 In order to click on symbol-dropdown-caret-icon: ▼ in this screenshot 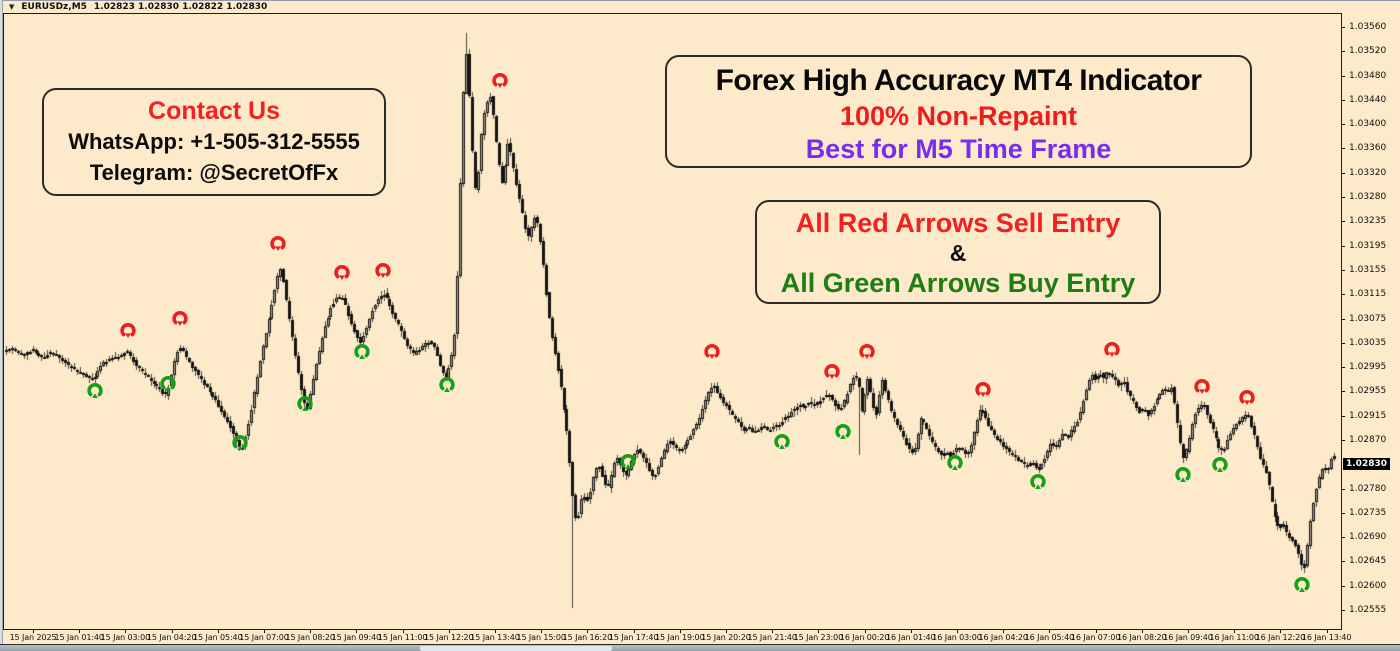, I will do `click(12, 6)`.